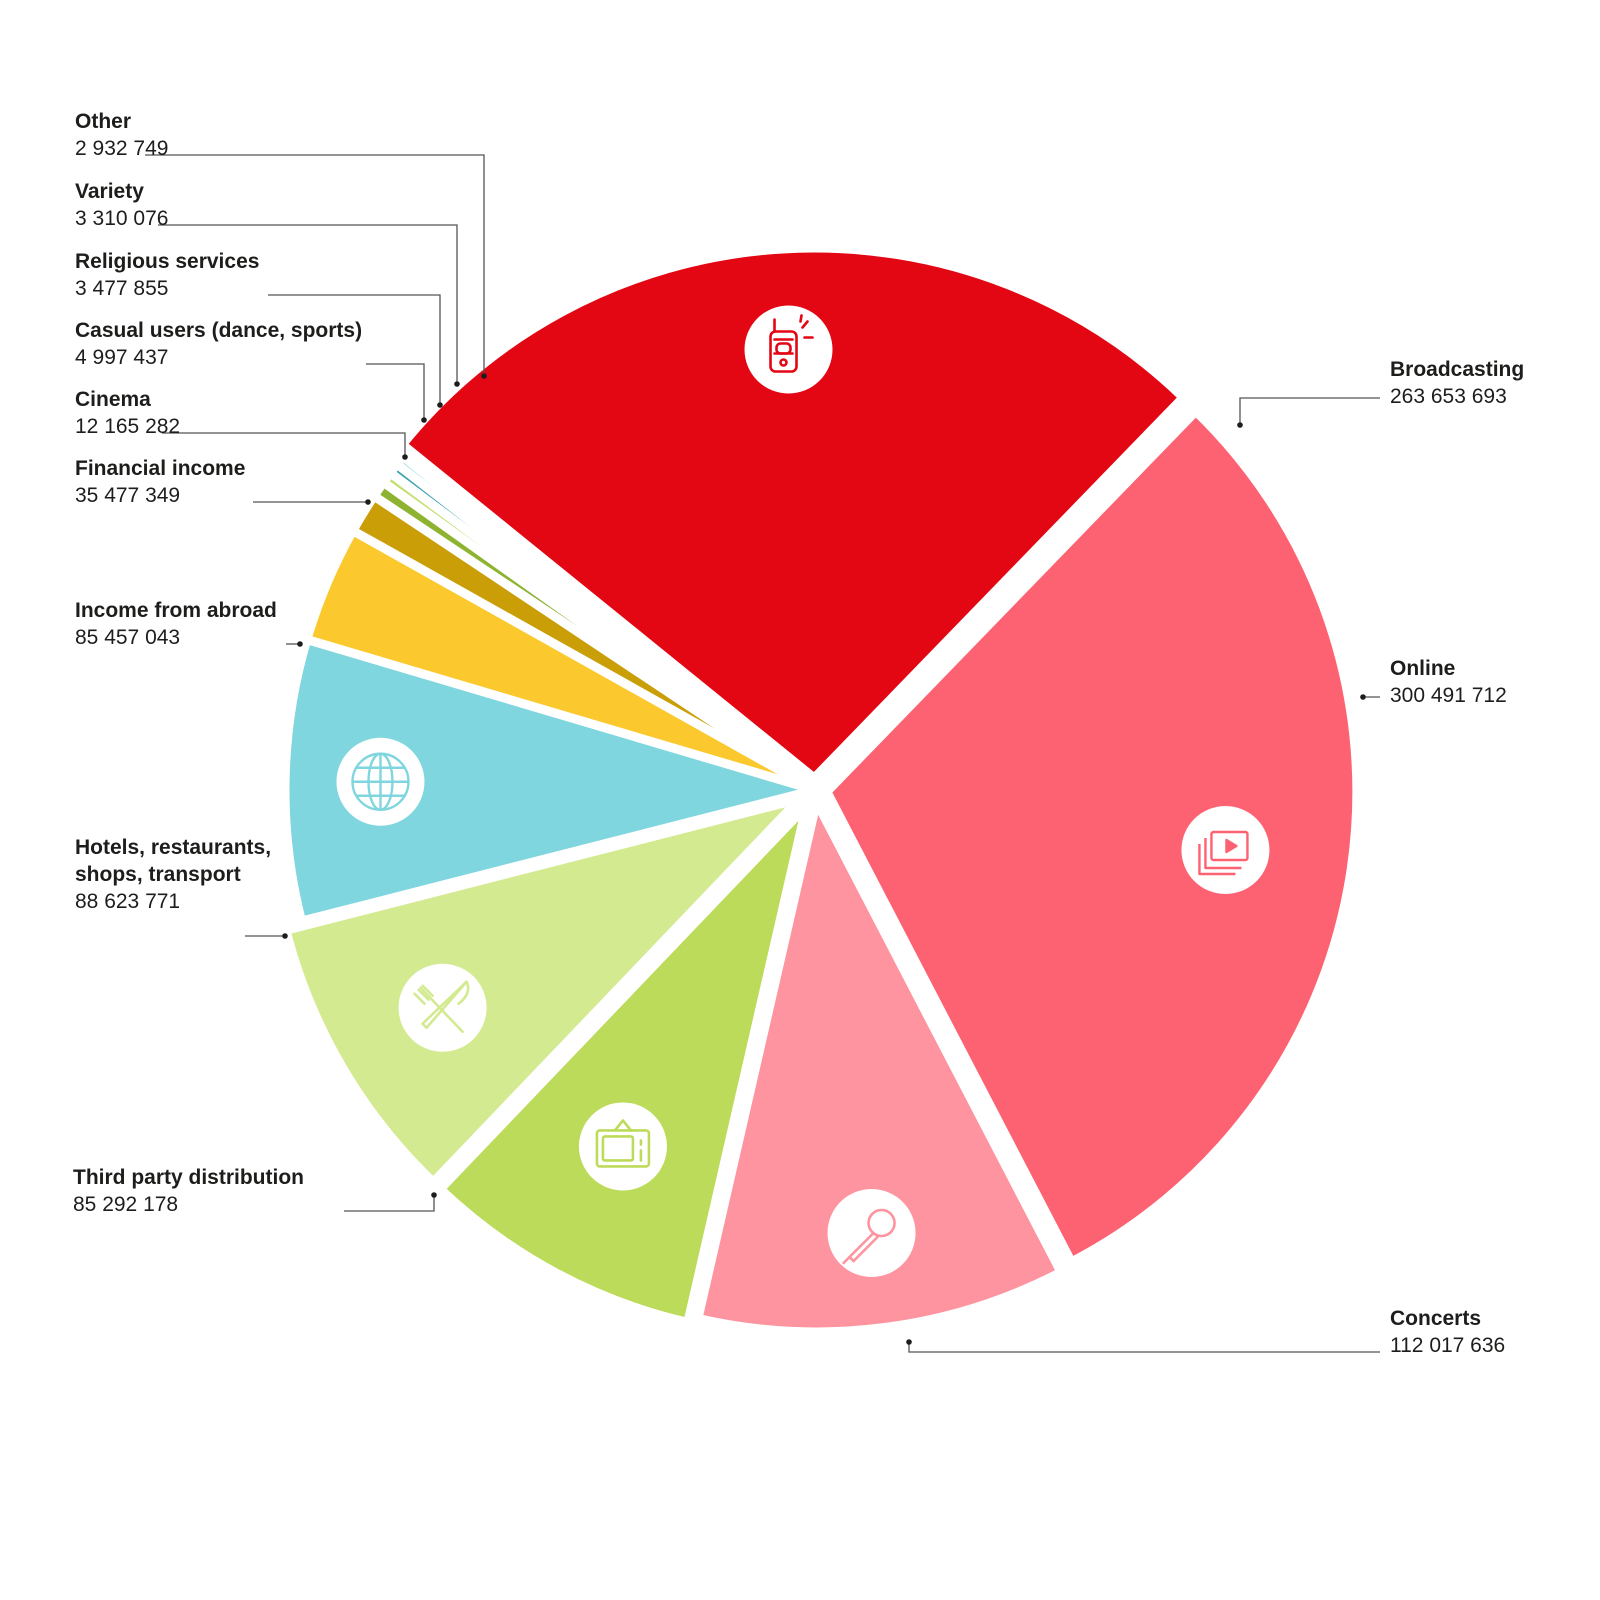 This screenshot has height=1600, width=1600. Describe the element at coordinates (1447, 1332) in the screenshot. I see `label-concerts: Concerts 112 017 636` at that location.